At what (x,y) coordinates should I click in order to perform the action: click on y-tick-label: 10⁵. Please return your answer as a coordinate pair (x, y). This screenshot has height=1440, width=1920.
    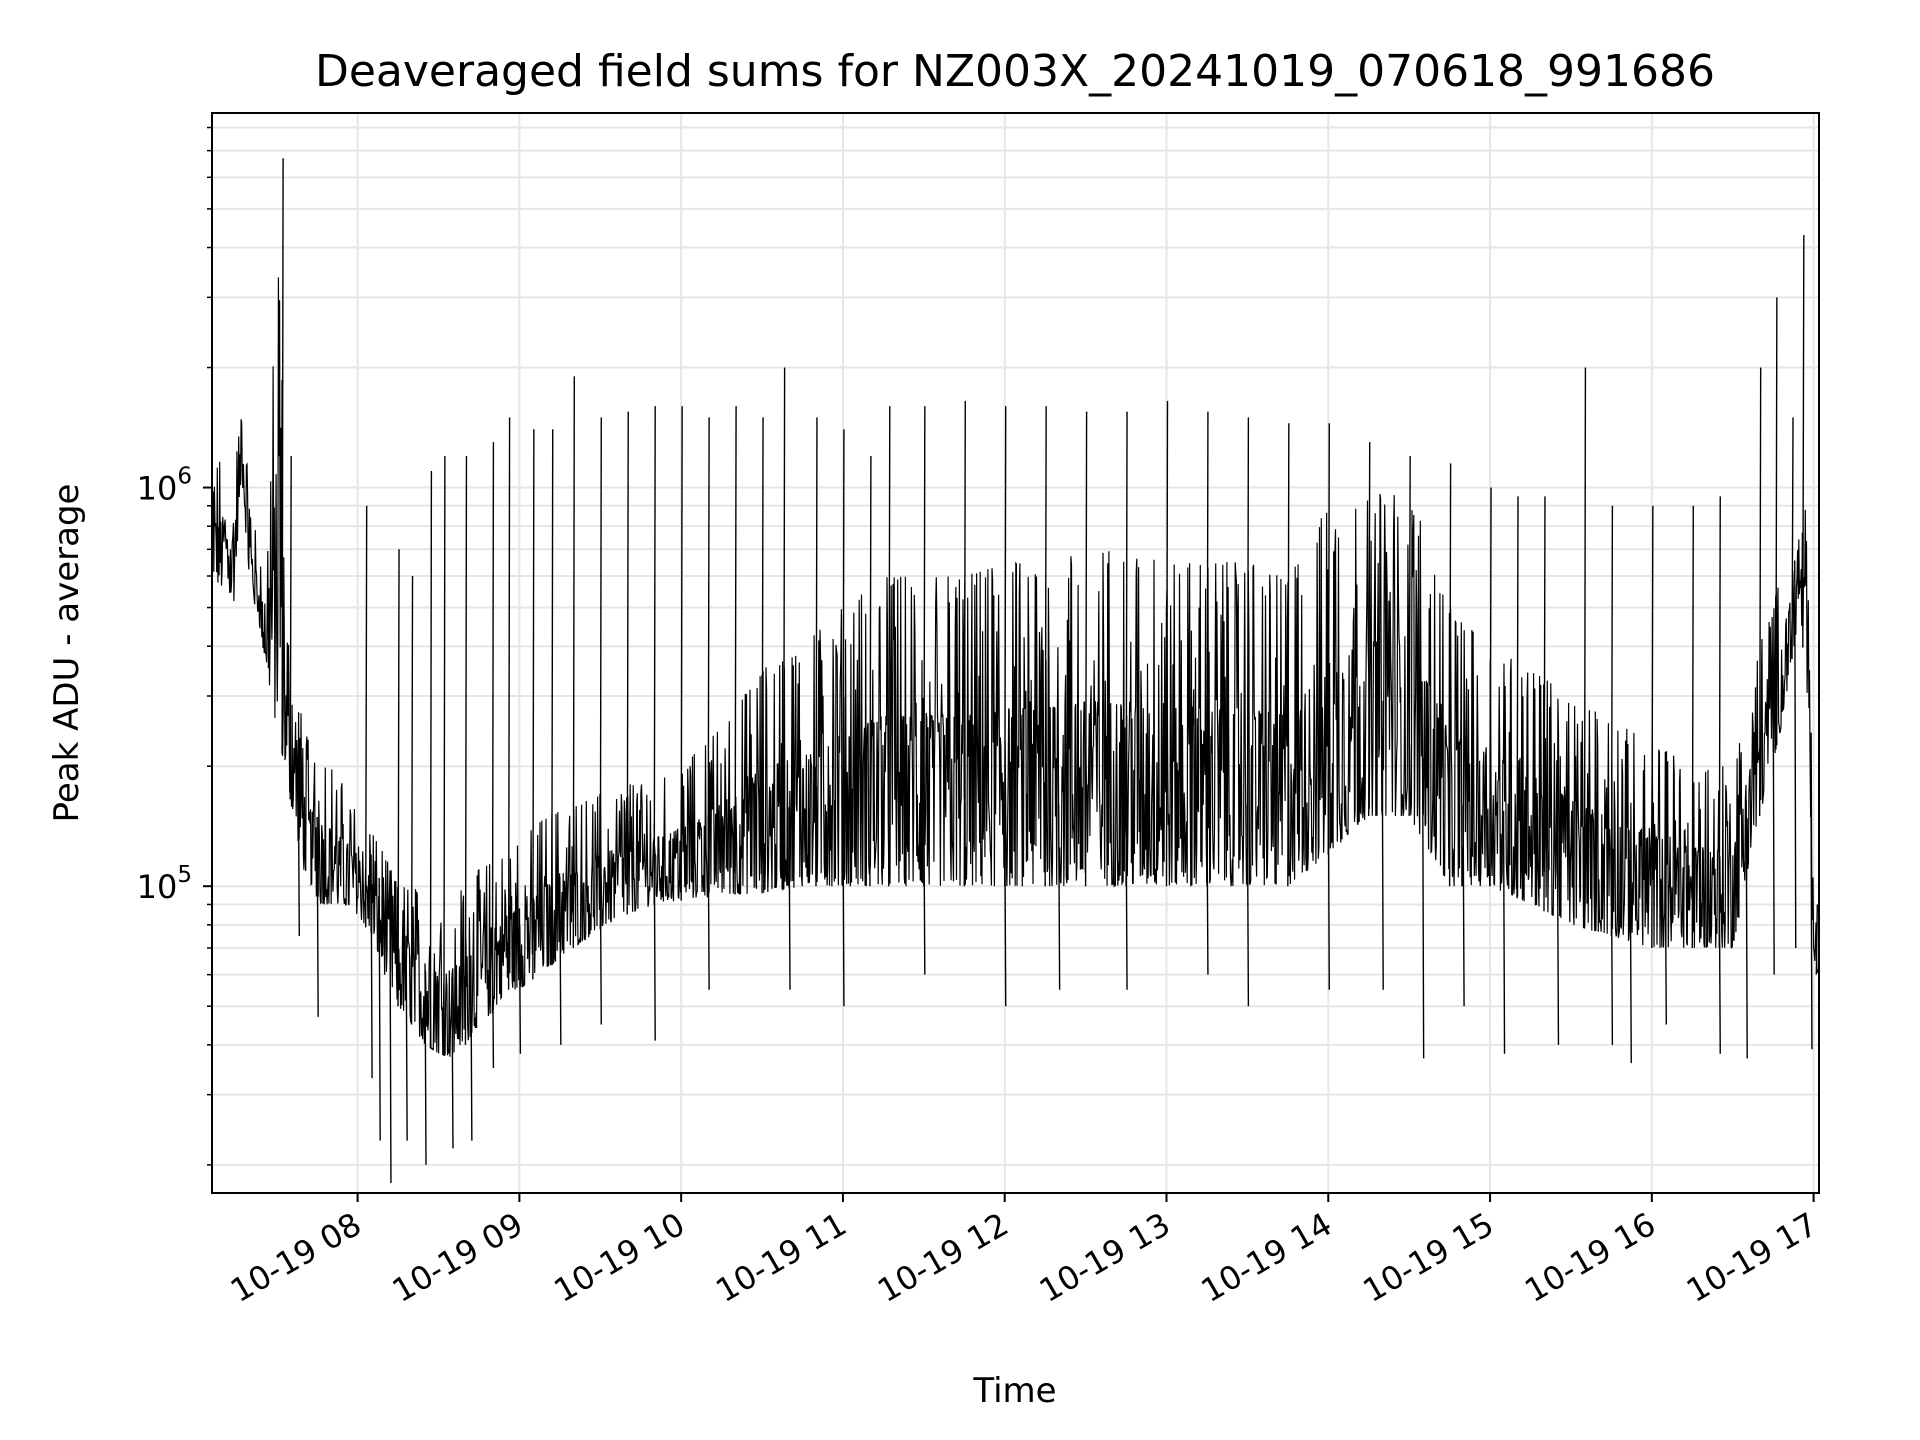
    Looking at the image, I should click on (164, 884).